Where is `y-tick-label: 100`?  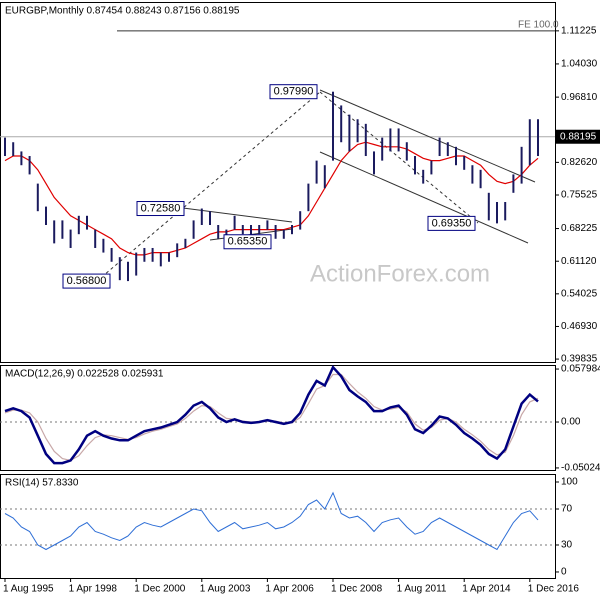
y-tick-label: 100 is located at coordinates (569, 482).